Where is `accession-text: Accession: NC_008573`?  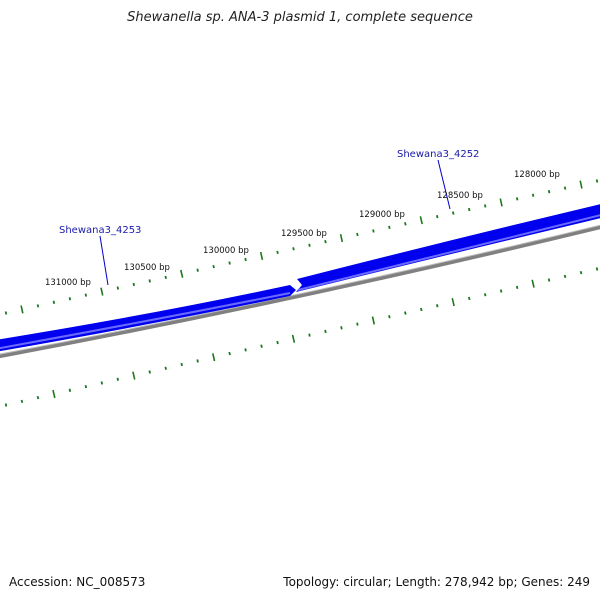 accession-text: Accession: NC_008573 is located at coordinates (77, 582).